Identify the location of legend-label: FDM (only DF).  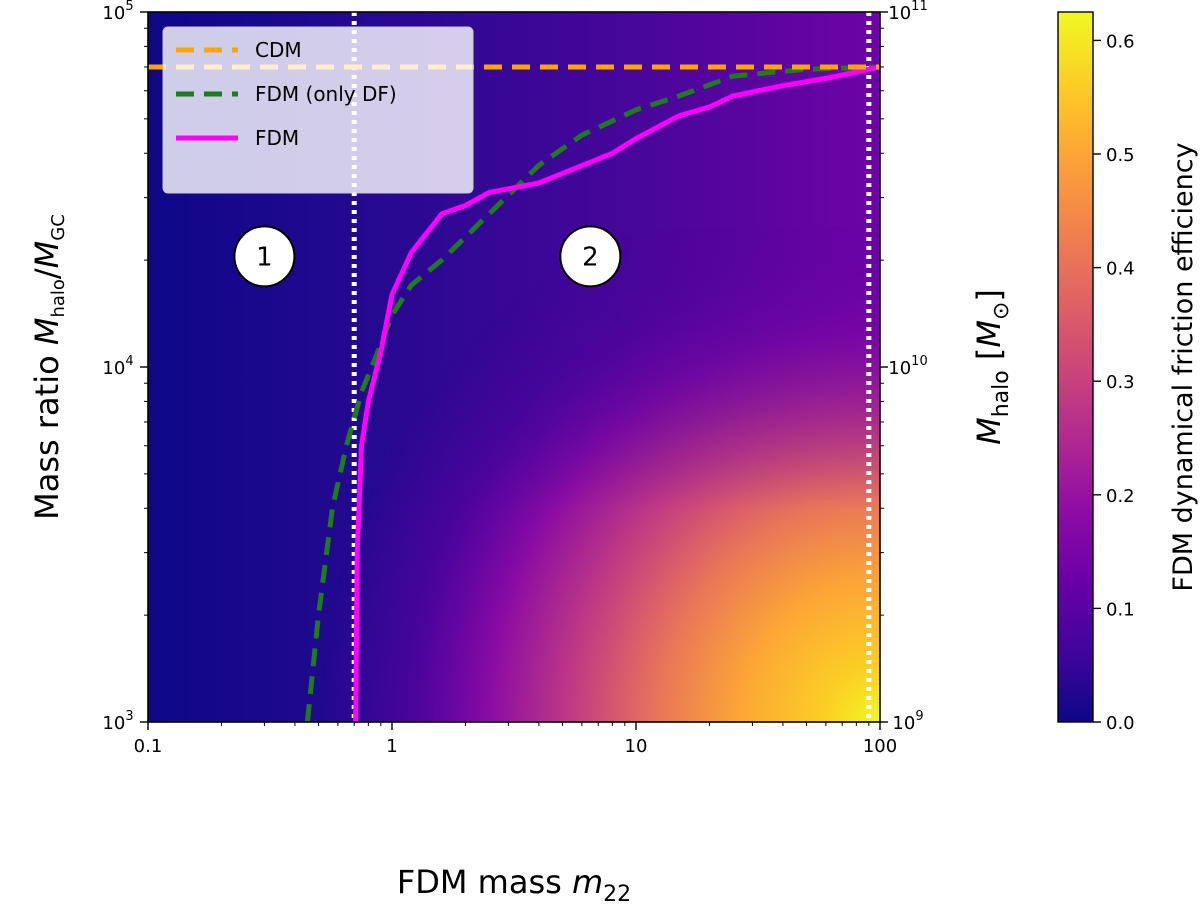
(326, 94).